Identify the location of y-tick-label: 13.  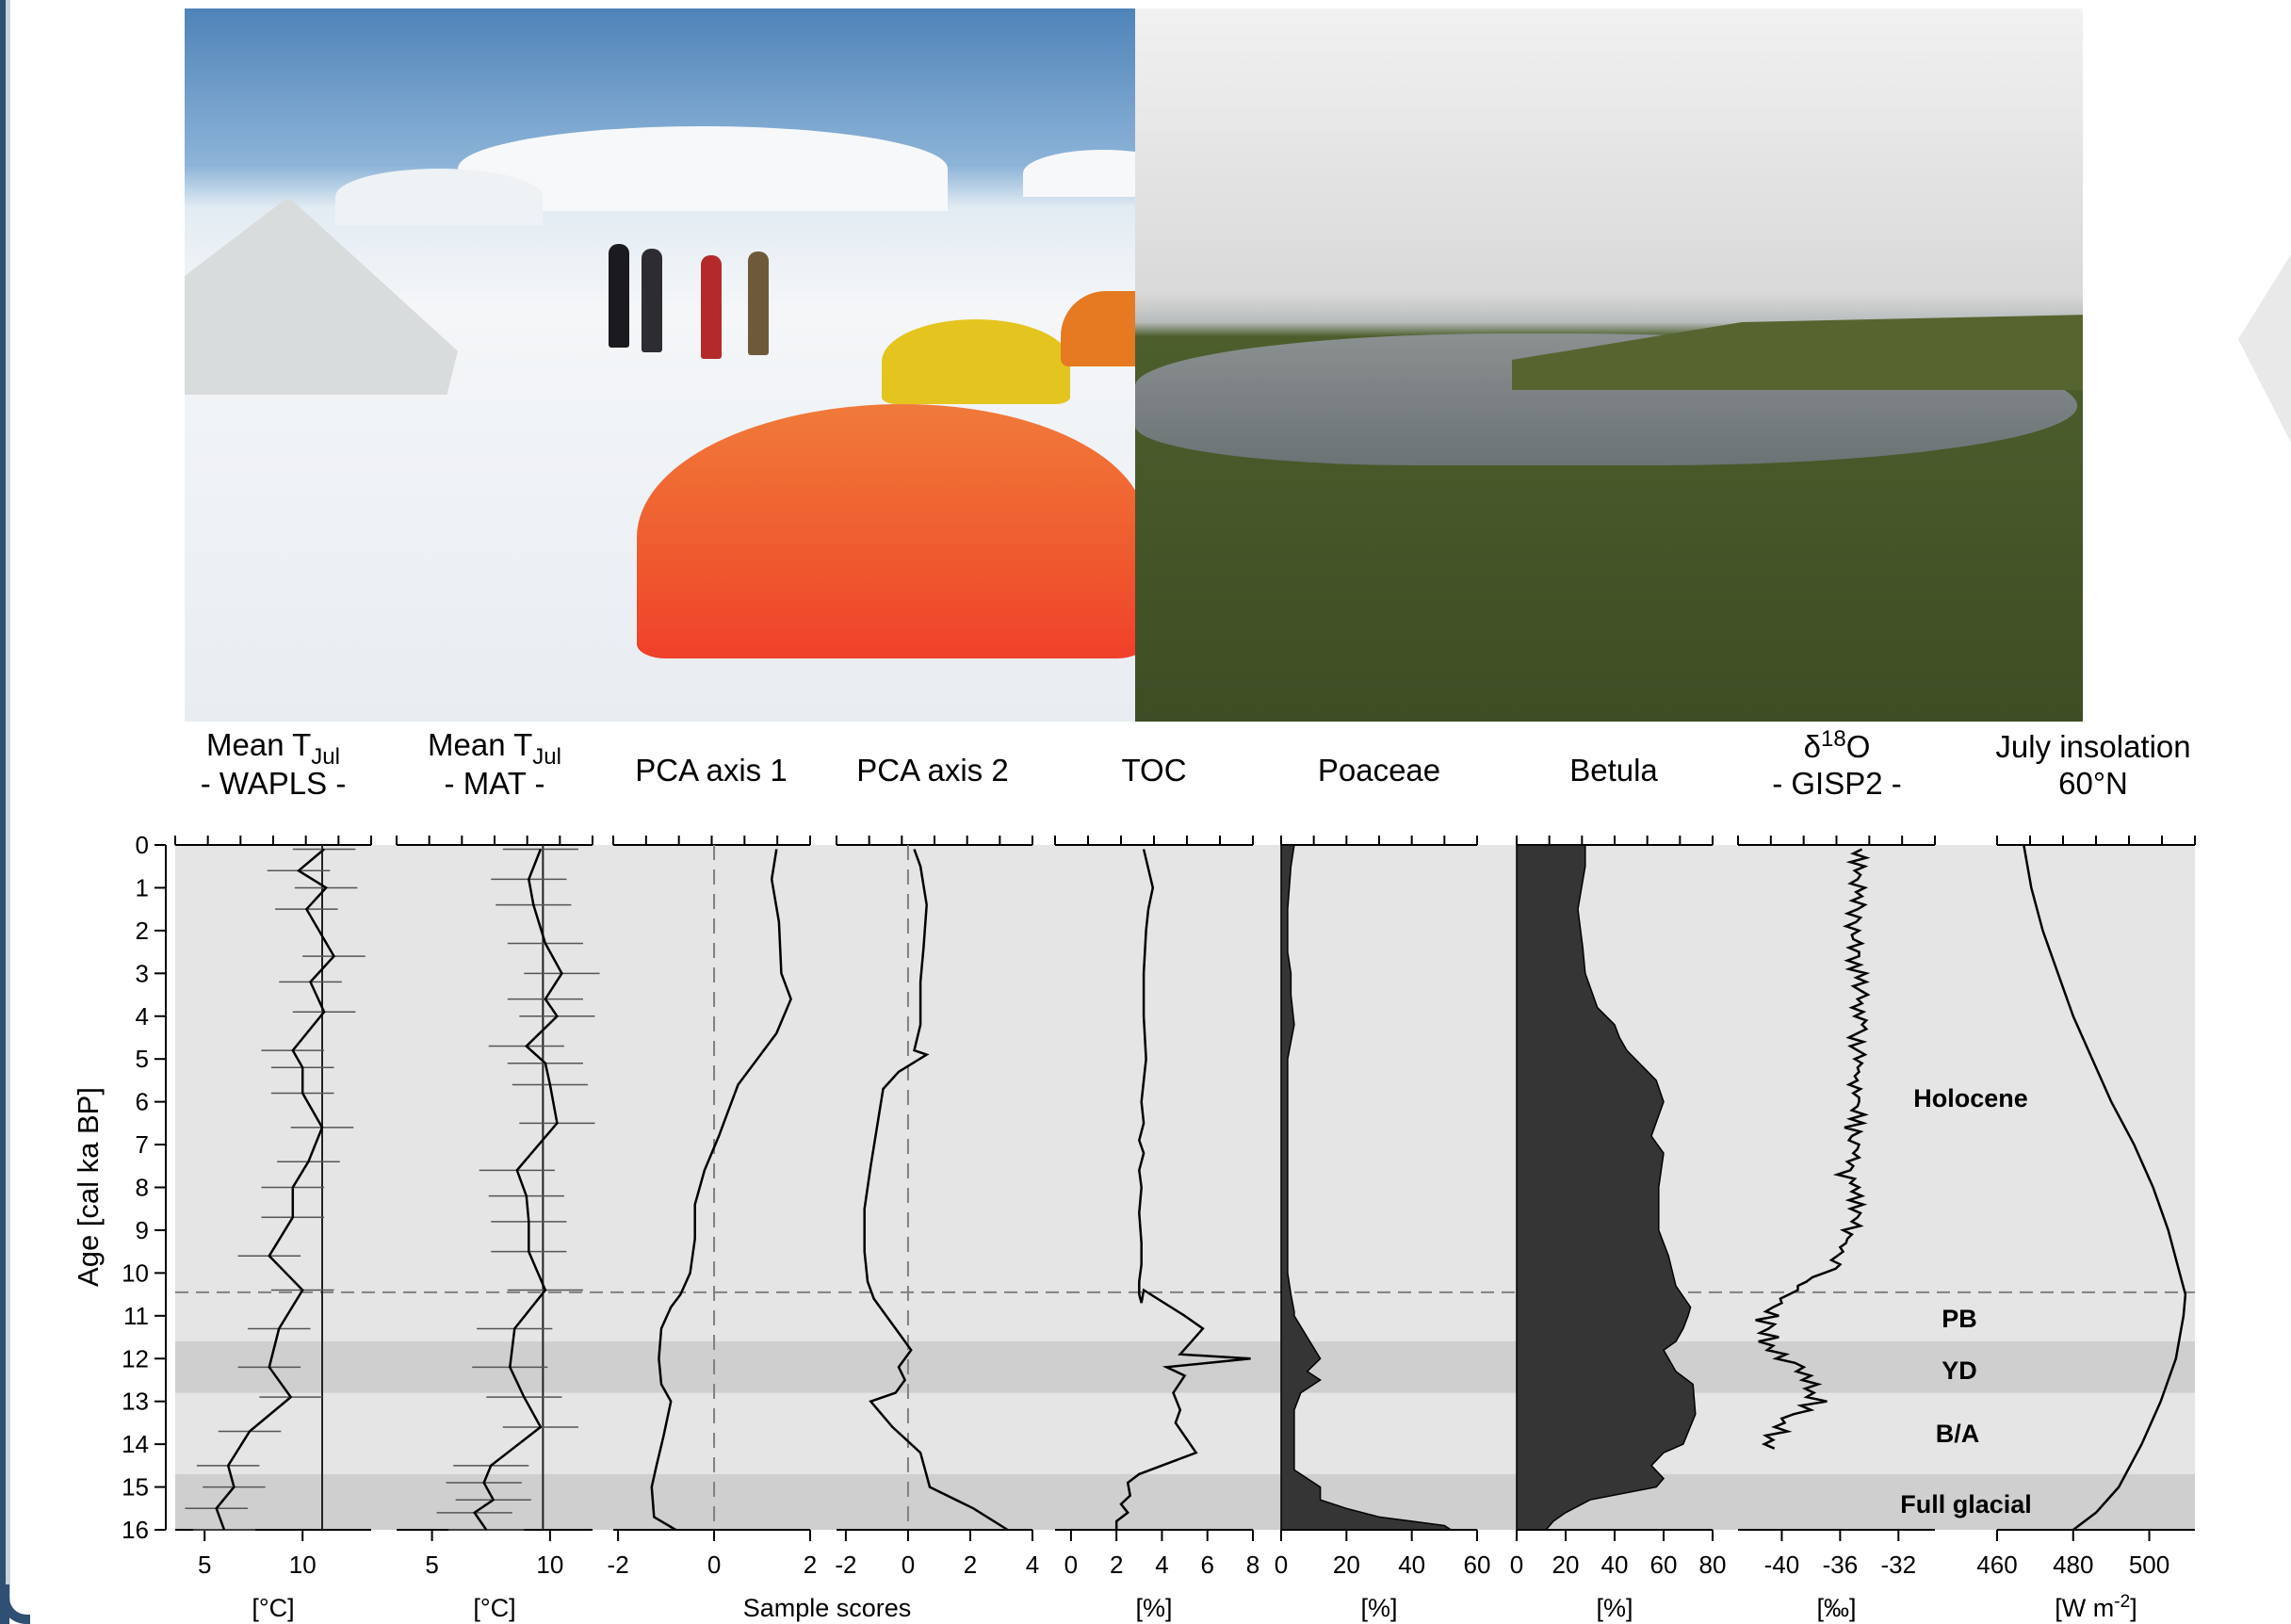
(135, 1402).